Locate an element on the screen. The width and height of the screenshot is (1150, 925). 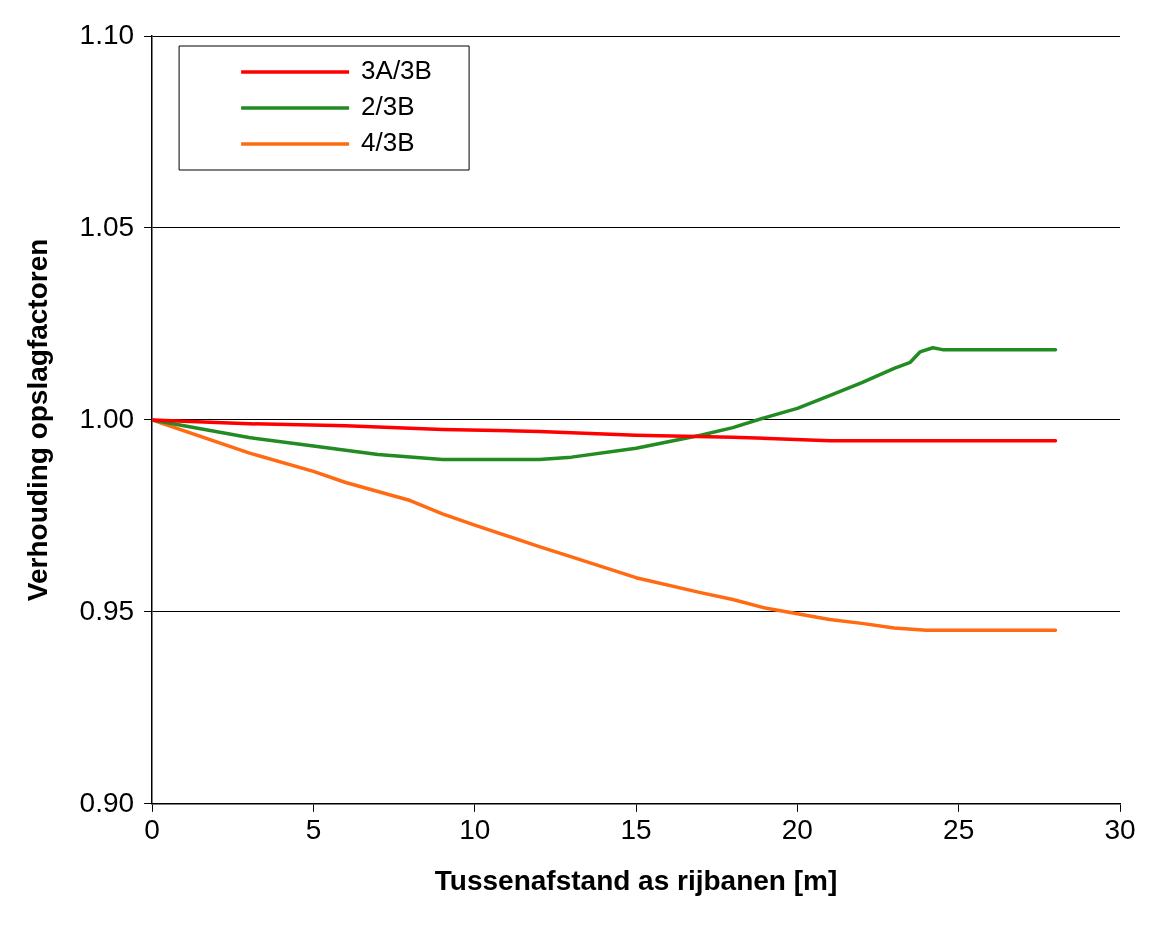
legend-label: 3A/3B is located at coordinates (396, 70).